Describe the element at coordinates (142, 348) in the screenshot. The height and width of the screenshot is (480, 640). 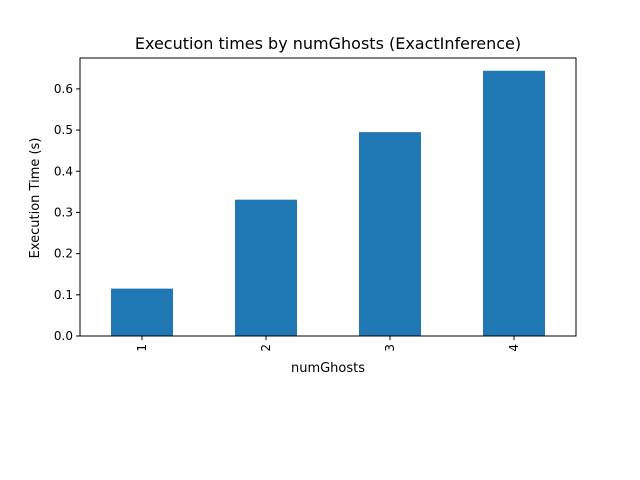
I see `x-tick-label: 1` at that location.